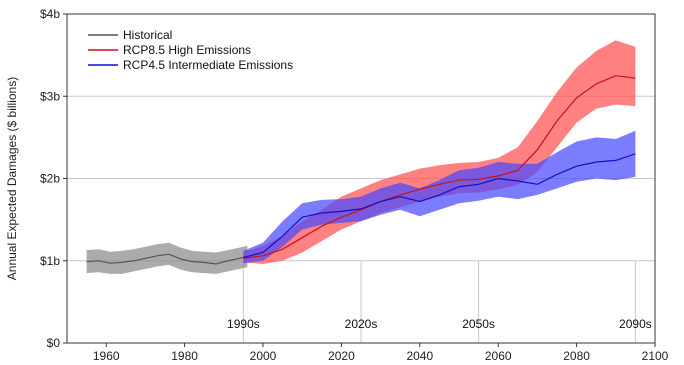 This screenshot has height=365, width=684. What do you see at coordinates (635, 324) in the screenshot?
I see `decade-label: 2090s` at bounding box center [635, 324].